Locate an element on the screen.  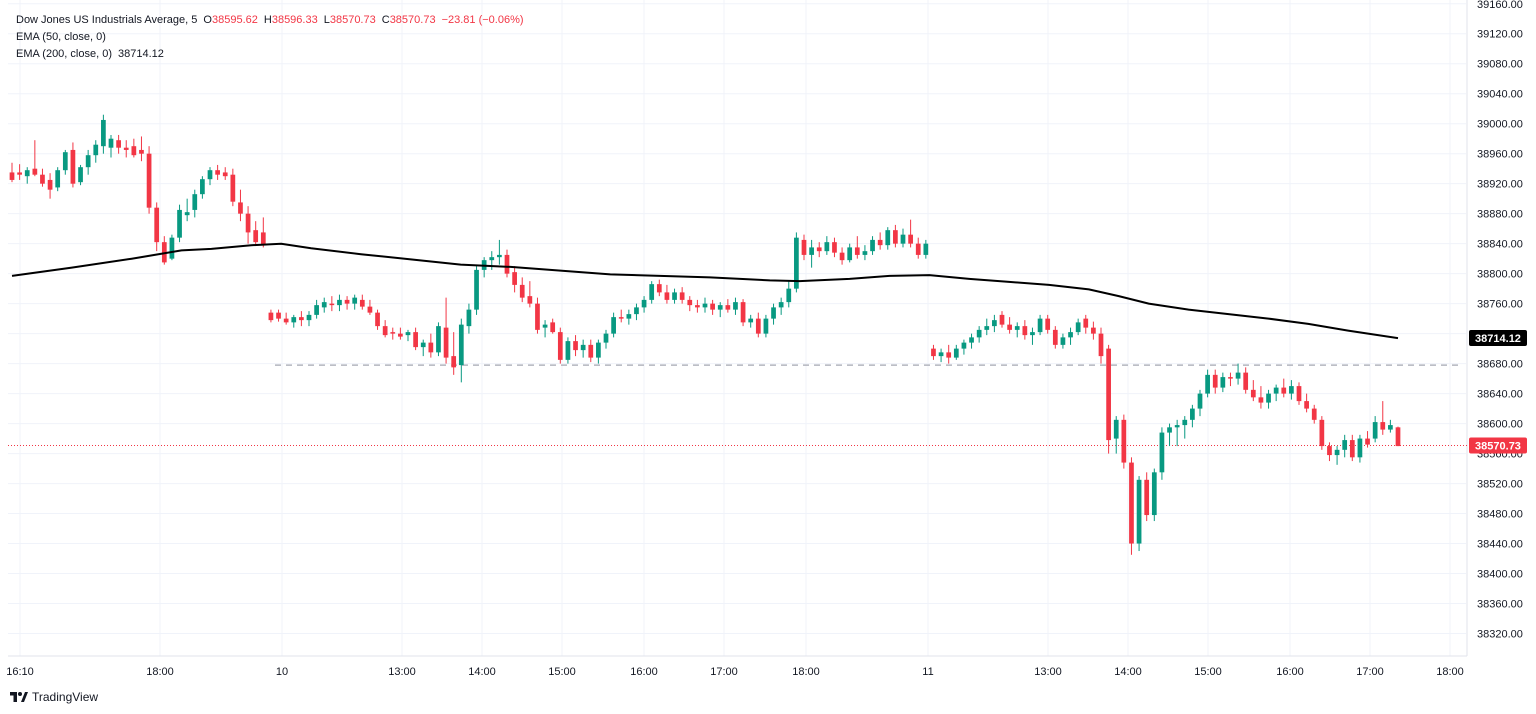
y-tick-label: 38880.00 is located at coordinates (1500, 215).